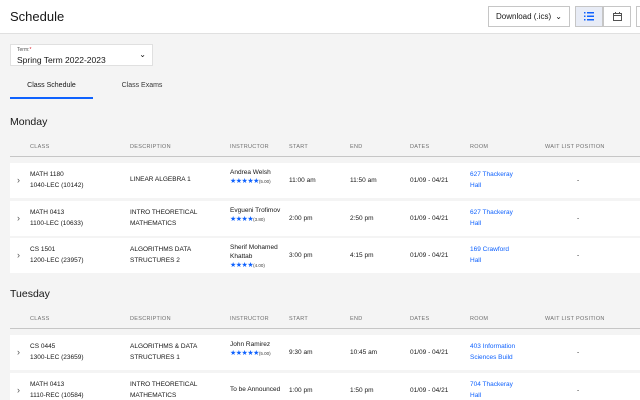  Describe the element at coordinates (57, 395) in the screenshot. I see `class-section: 1110-REC (10584)` at that location.